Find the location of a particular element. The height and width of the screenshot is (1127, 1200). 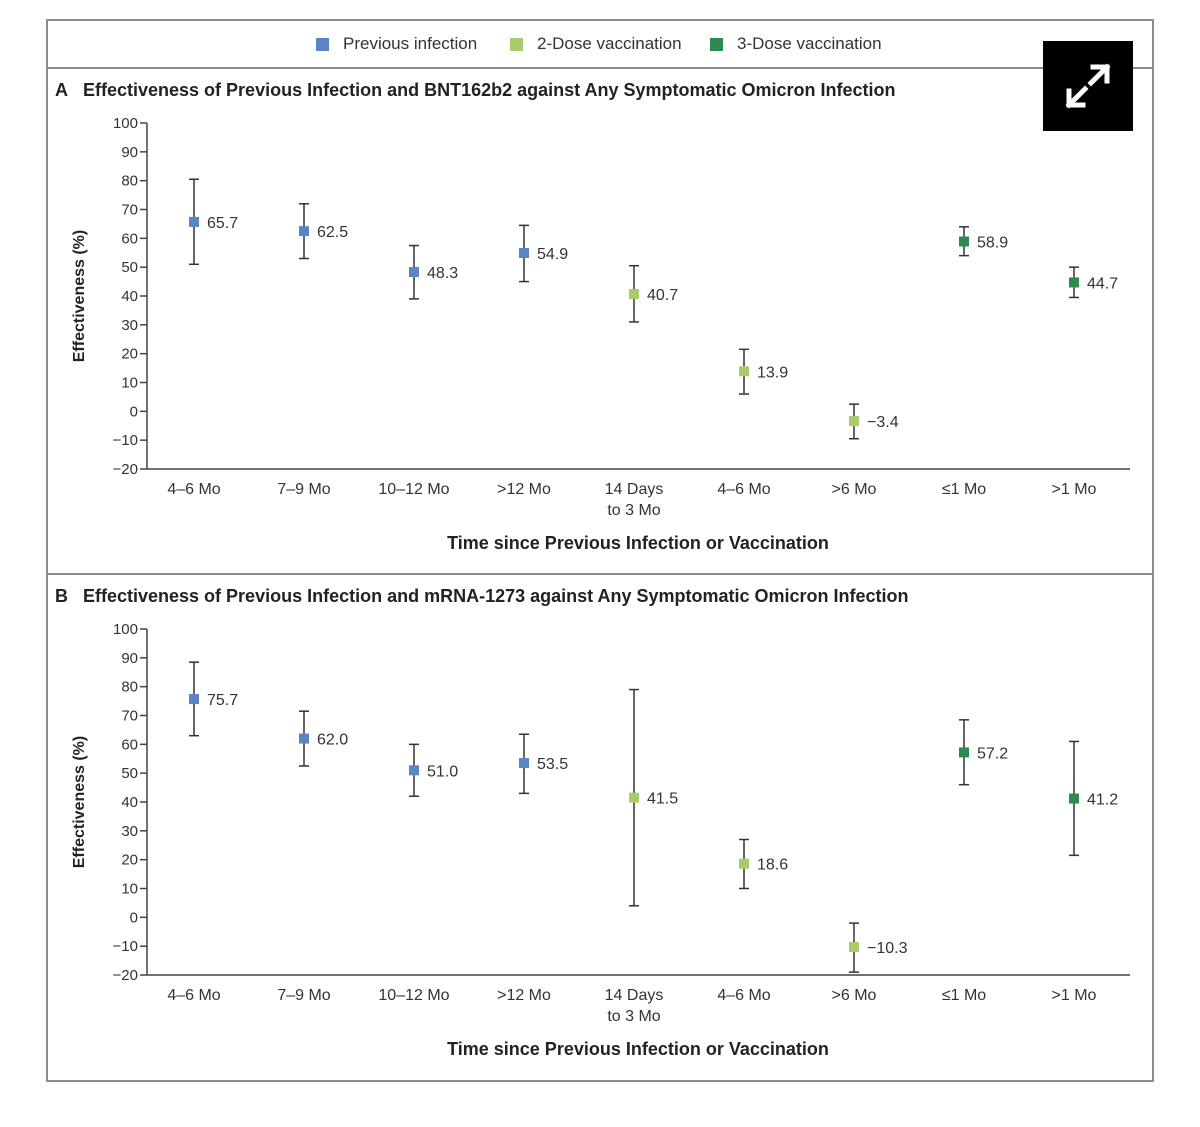

y-tick-label: −20 is located at coordinates (125, 469).